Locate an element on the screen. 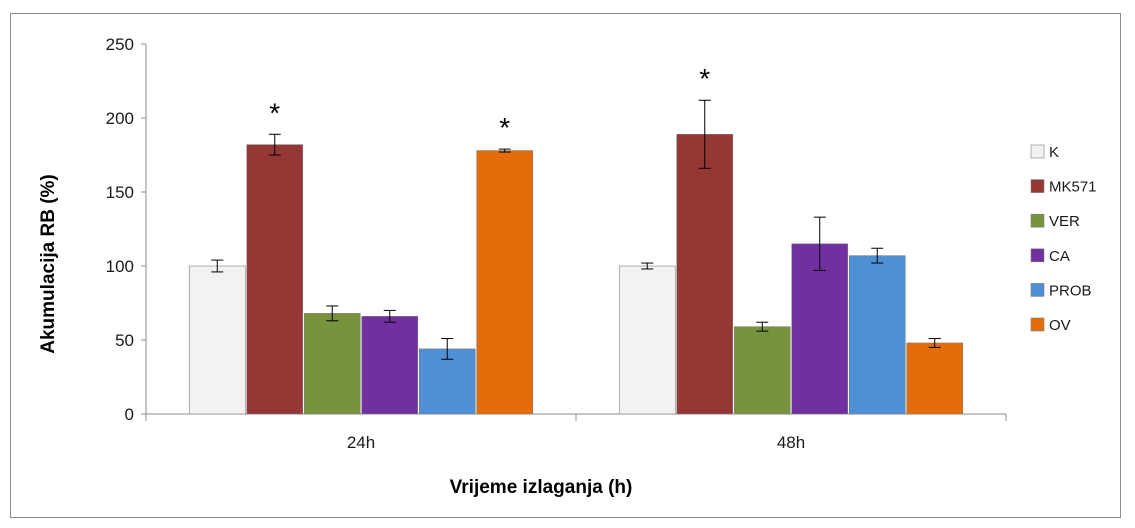  bar-k-48h is located at coordinates (647, 340).